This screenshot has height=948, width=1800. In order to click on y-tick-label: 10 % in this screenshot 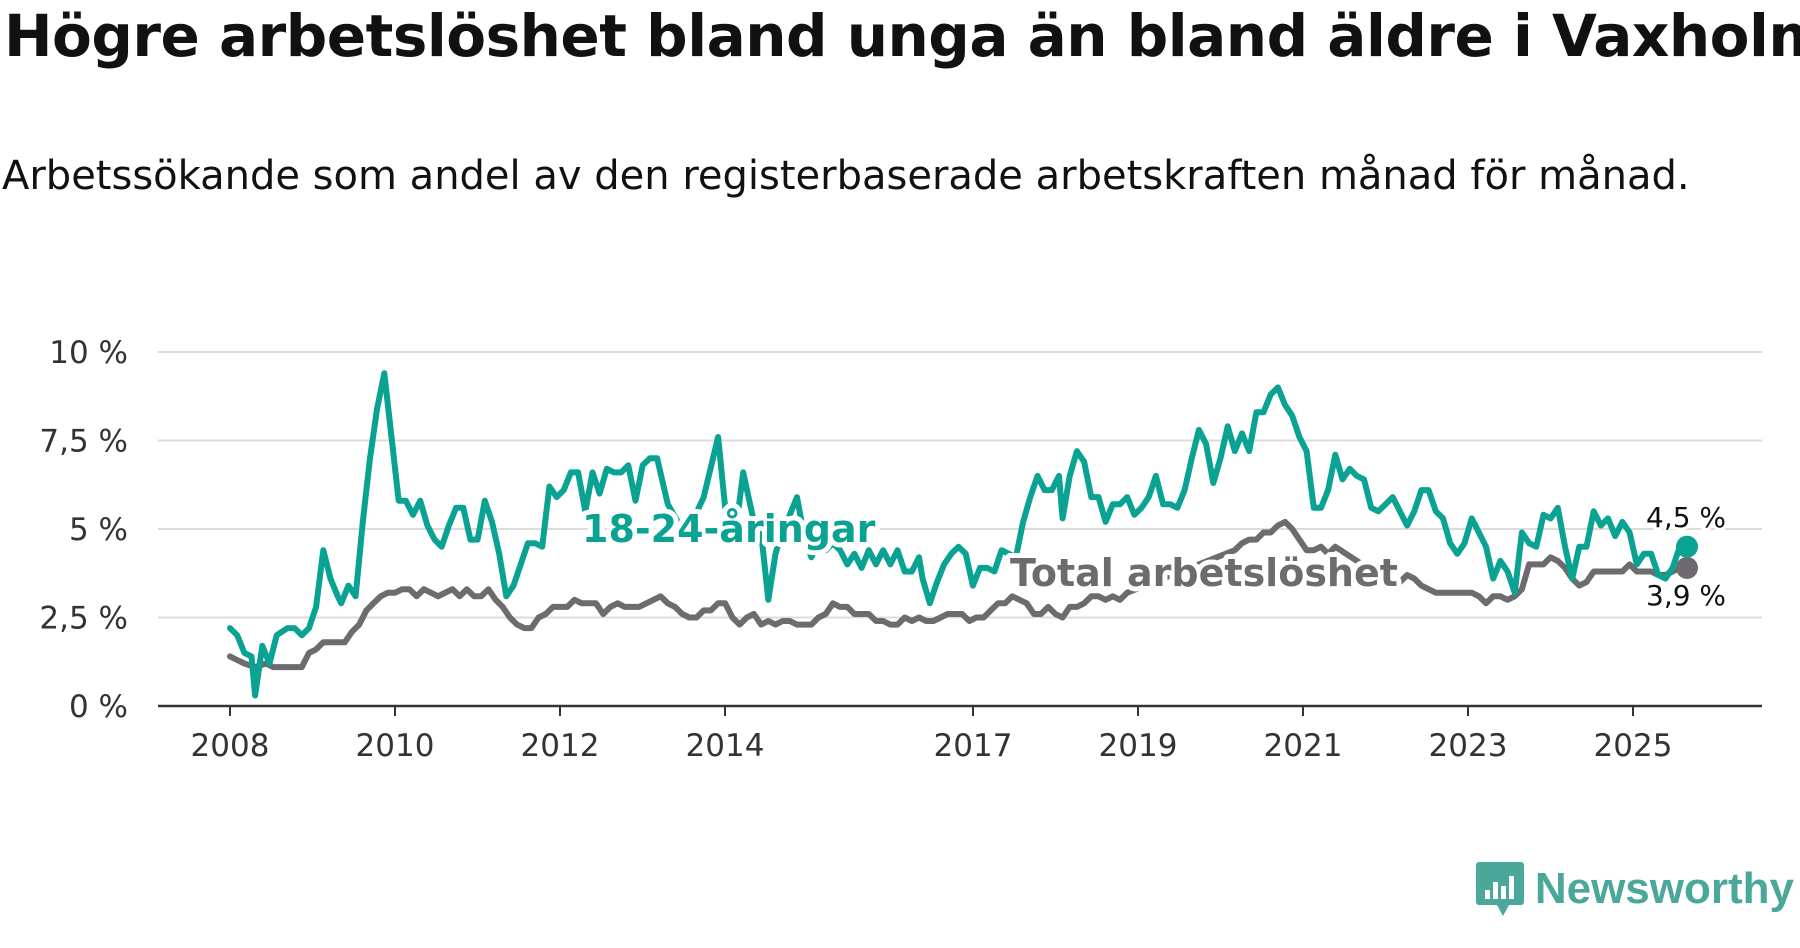, I will do `click(88, 353)`.